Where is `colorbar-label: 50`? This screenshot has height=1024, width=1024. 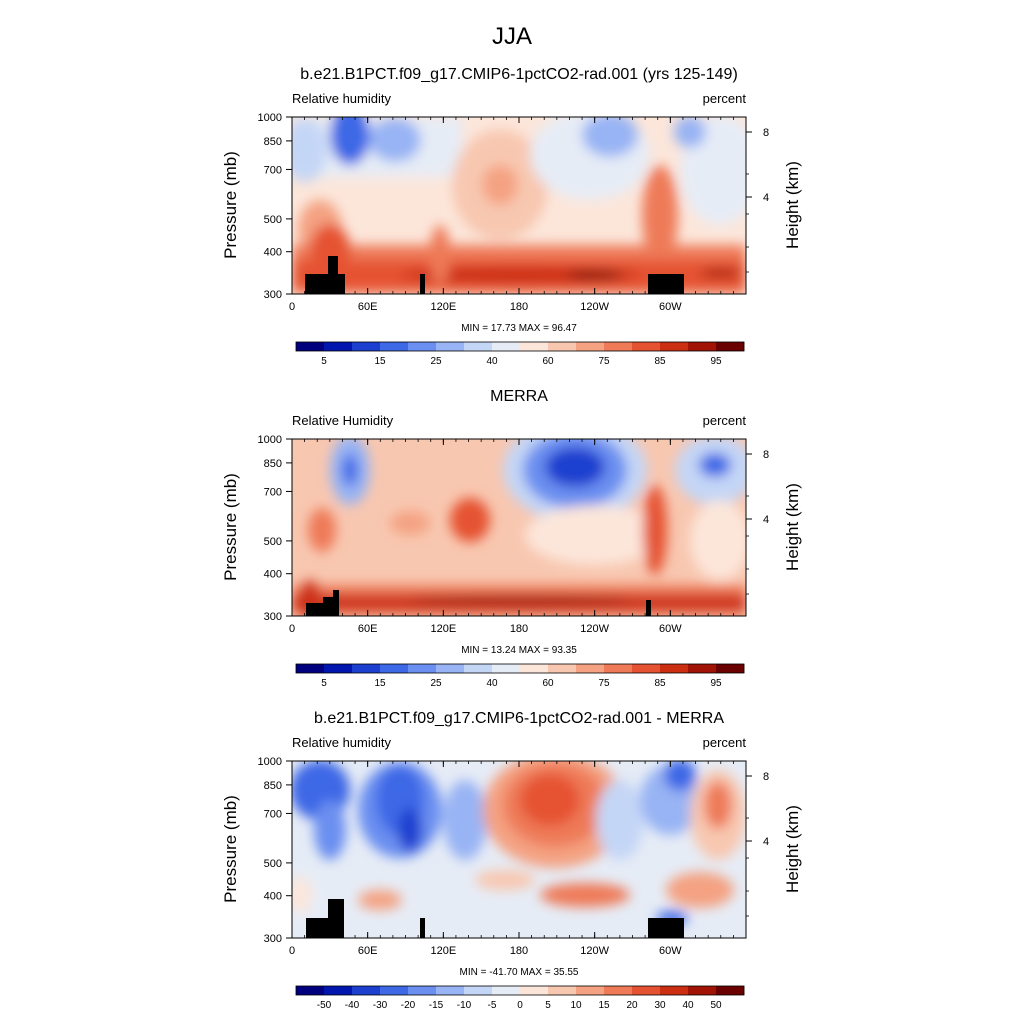 colorbar-label: 50 is located at coordinates (716, 1005).